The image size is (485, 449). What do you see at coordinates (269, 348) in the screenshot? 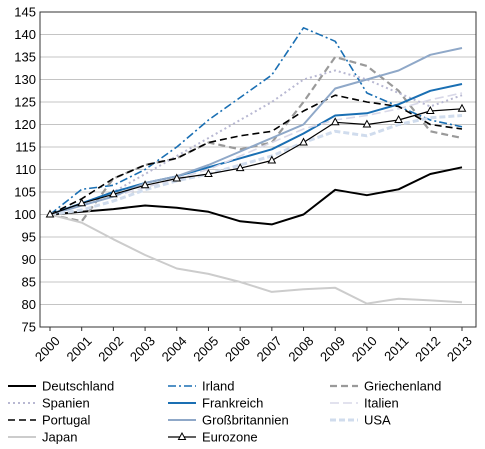
I see `x-tick-label: 2007` at bounding box center [269, 348].